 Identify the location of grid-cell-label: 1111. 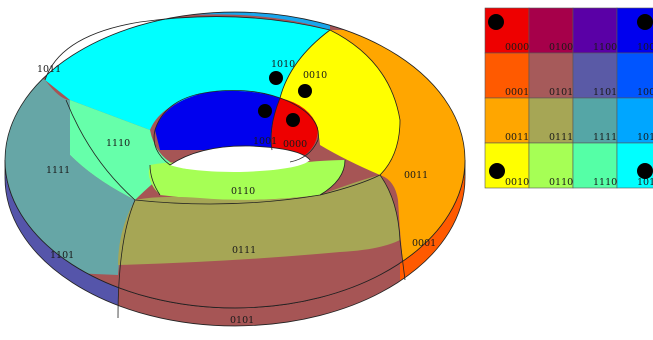
(605, 137).